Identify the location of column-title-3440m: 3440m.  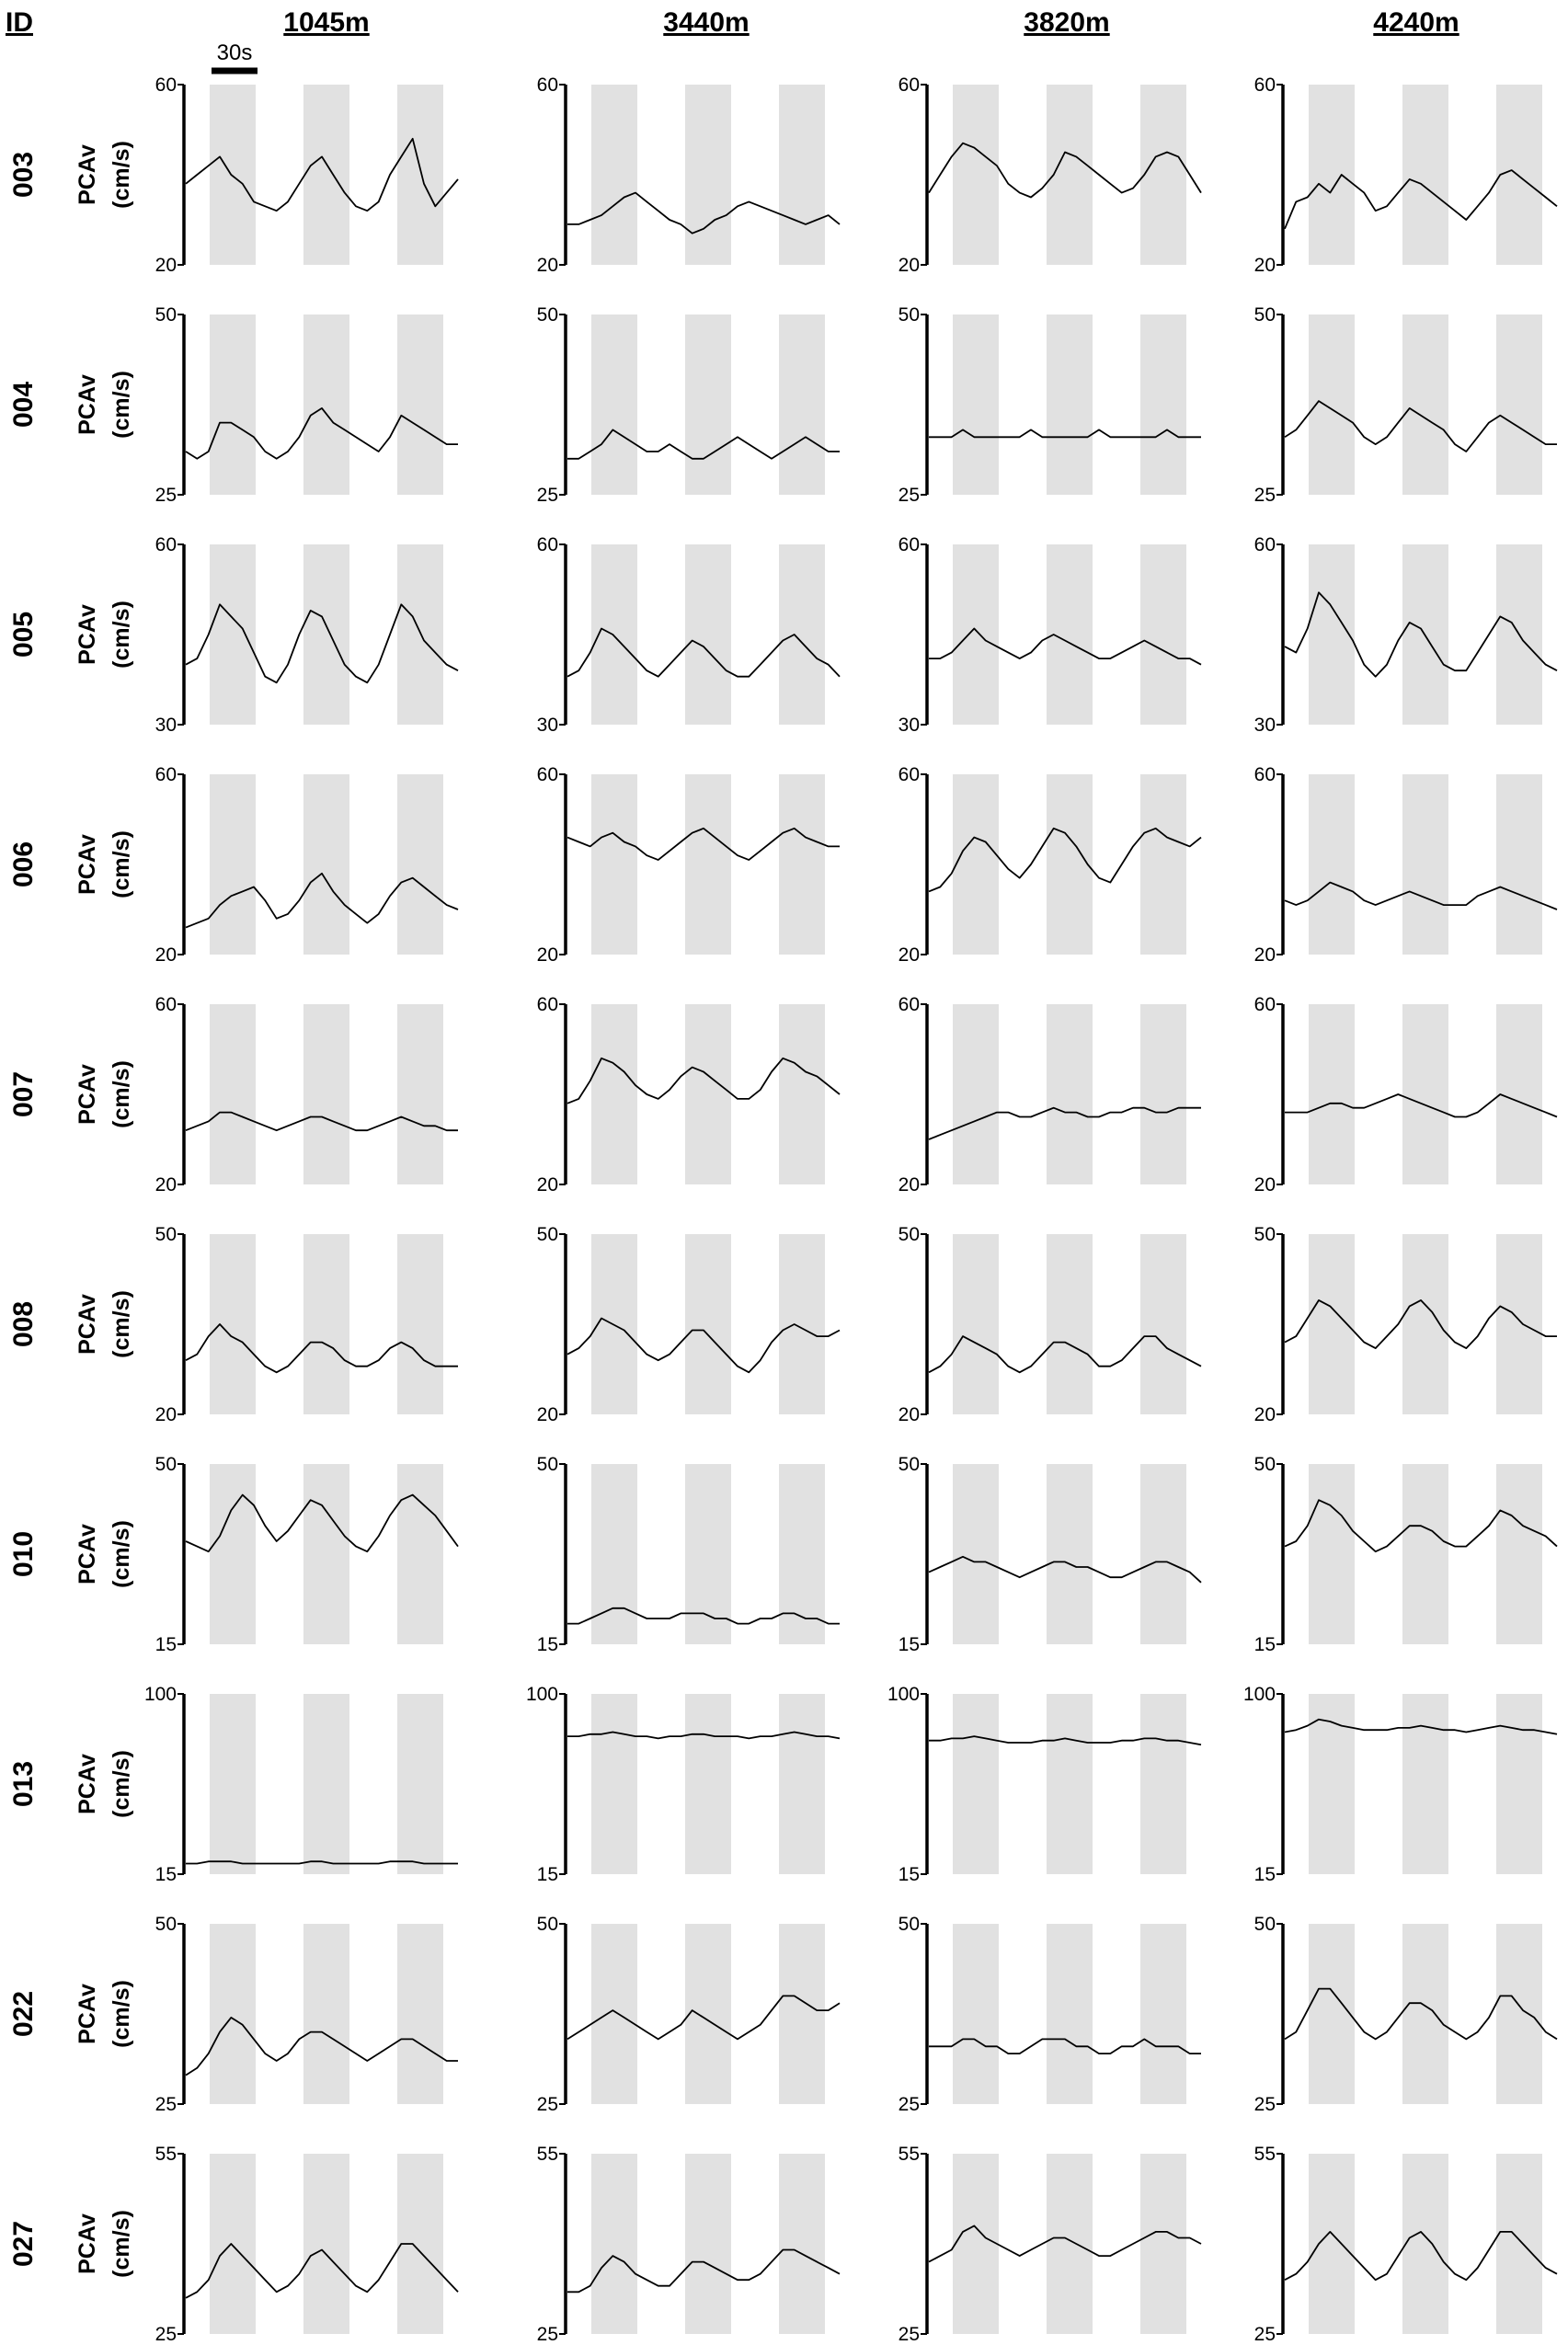
(706, 23).